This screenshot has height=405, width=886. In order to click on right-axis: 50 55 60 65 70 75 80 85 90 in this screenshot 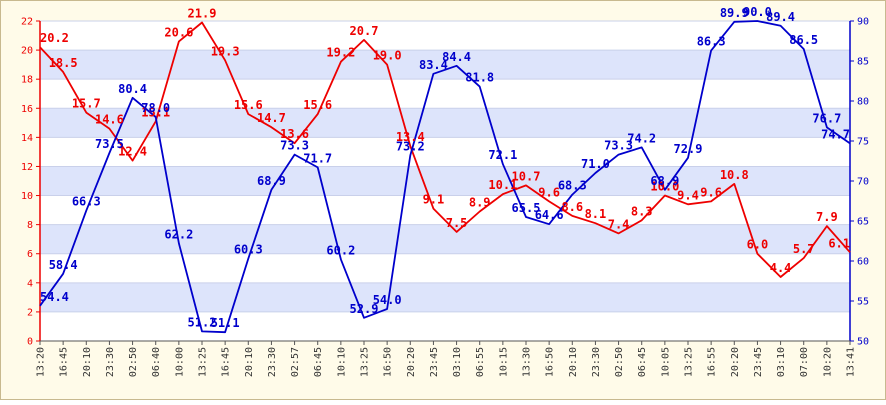, I will do `click(859, 182)`.